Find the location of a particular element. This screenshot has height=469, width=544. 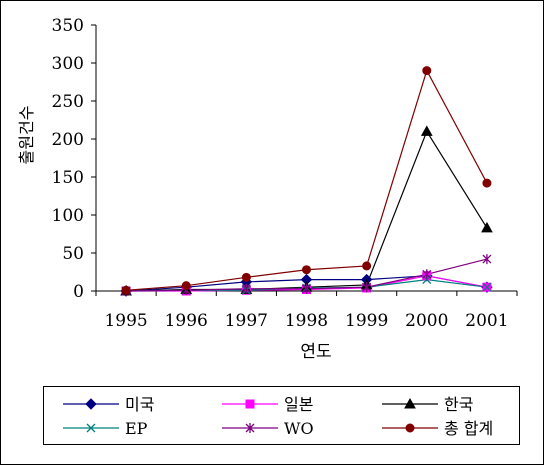

y-tick-labels: 0 50 100 150 200 250 300 350 is located at coordinates (68, 159).